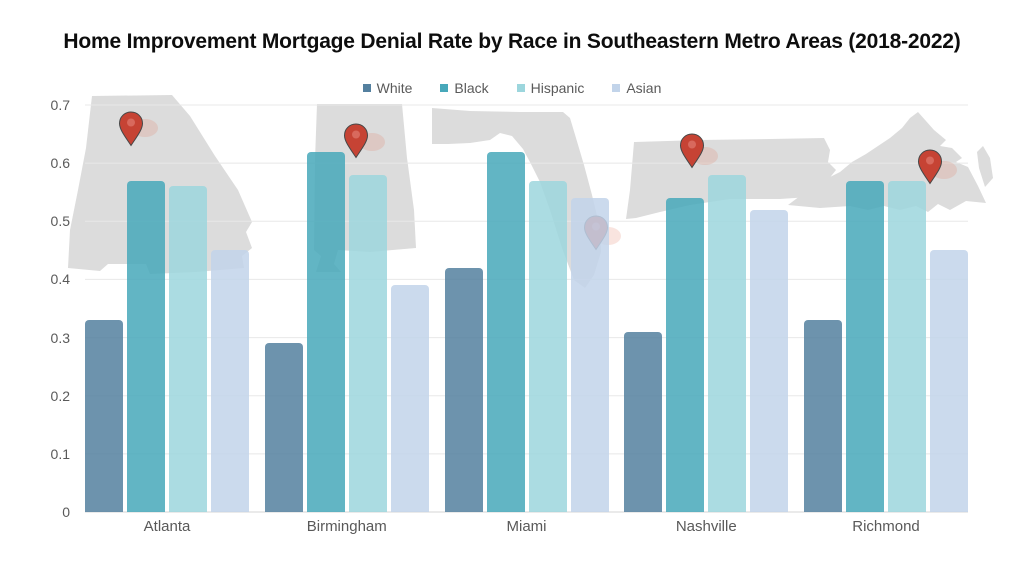  I want to click on bar-nashville-hispanic, so click(727, 343).